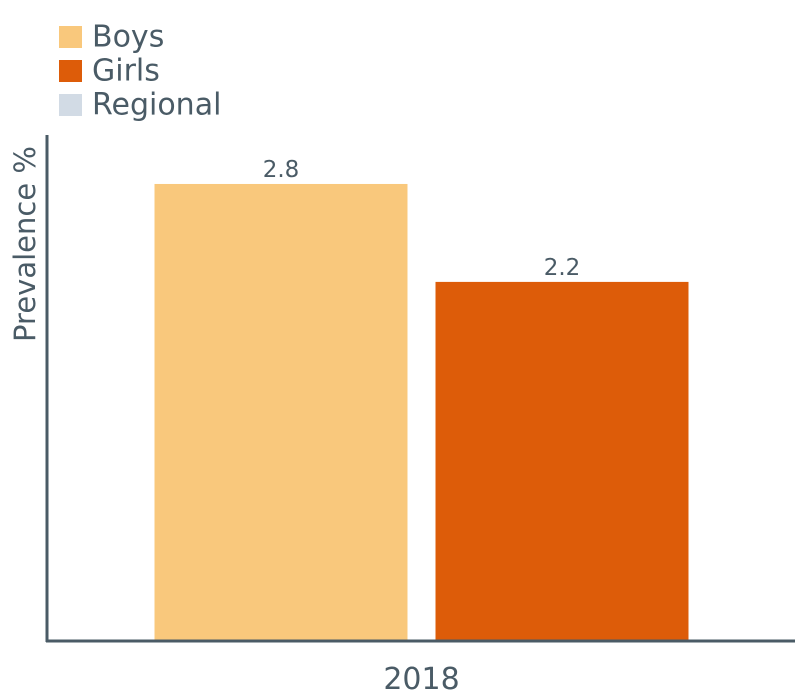  What do you see at coordinates (126, 71) in the screenshot?
I see `legend-label-girls: Girls` at bounding box center [126, 71].